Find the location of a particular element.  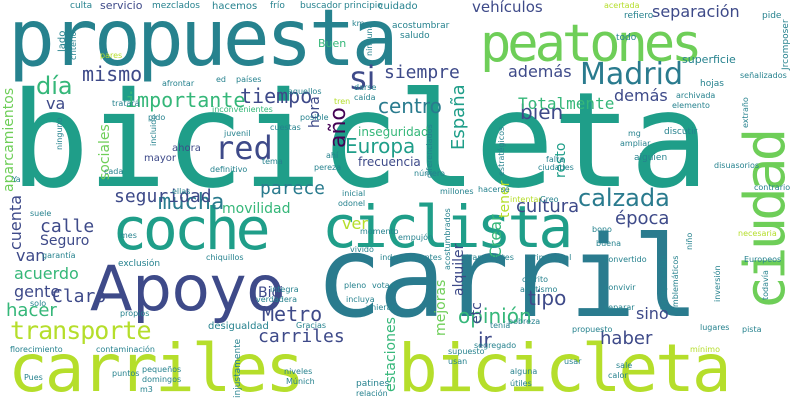

cloud-word: votado is located at coordinates (386, 285).